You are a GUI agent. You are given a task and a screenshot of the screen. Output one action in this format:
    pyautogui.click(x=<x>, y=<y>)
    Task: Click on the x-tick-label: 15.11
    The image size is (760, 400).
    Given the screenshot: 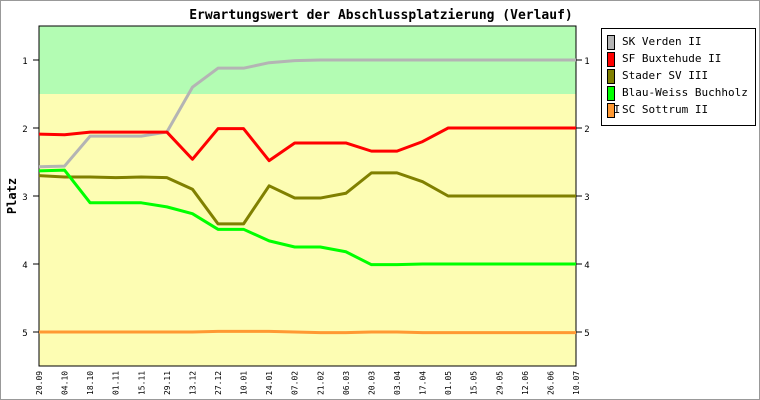 What is the action you would take?
    pyautogui.click(x=141, y=383)
    